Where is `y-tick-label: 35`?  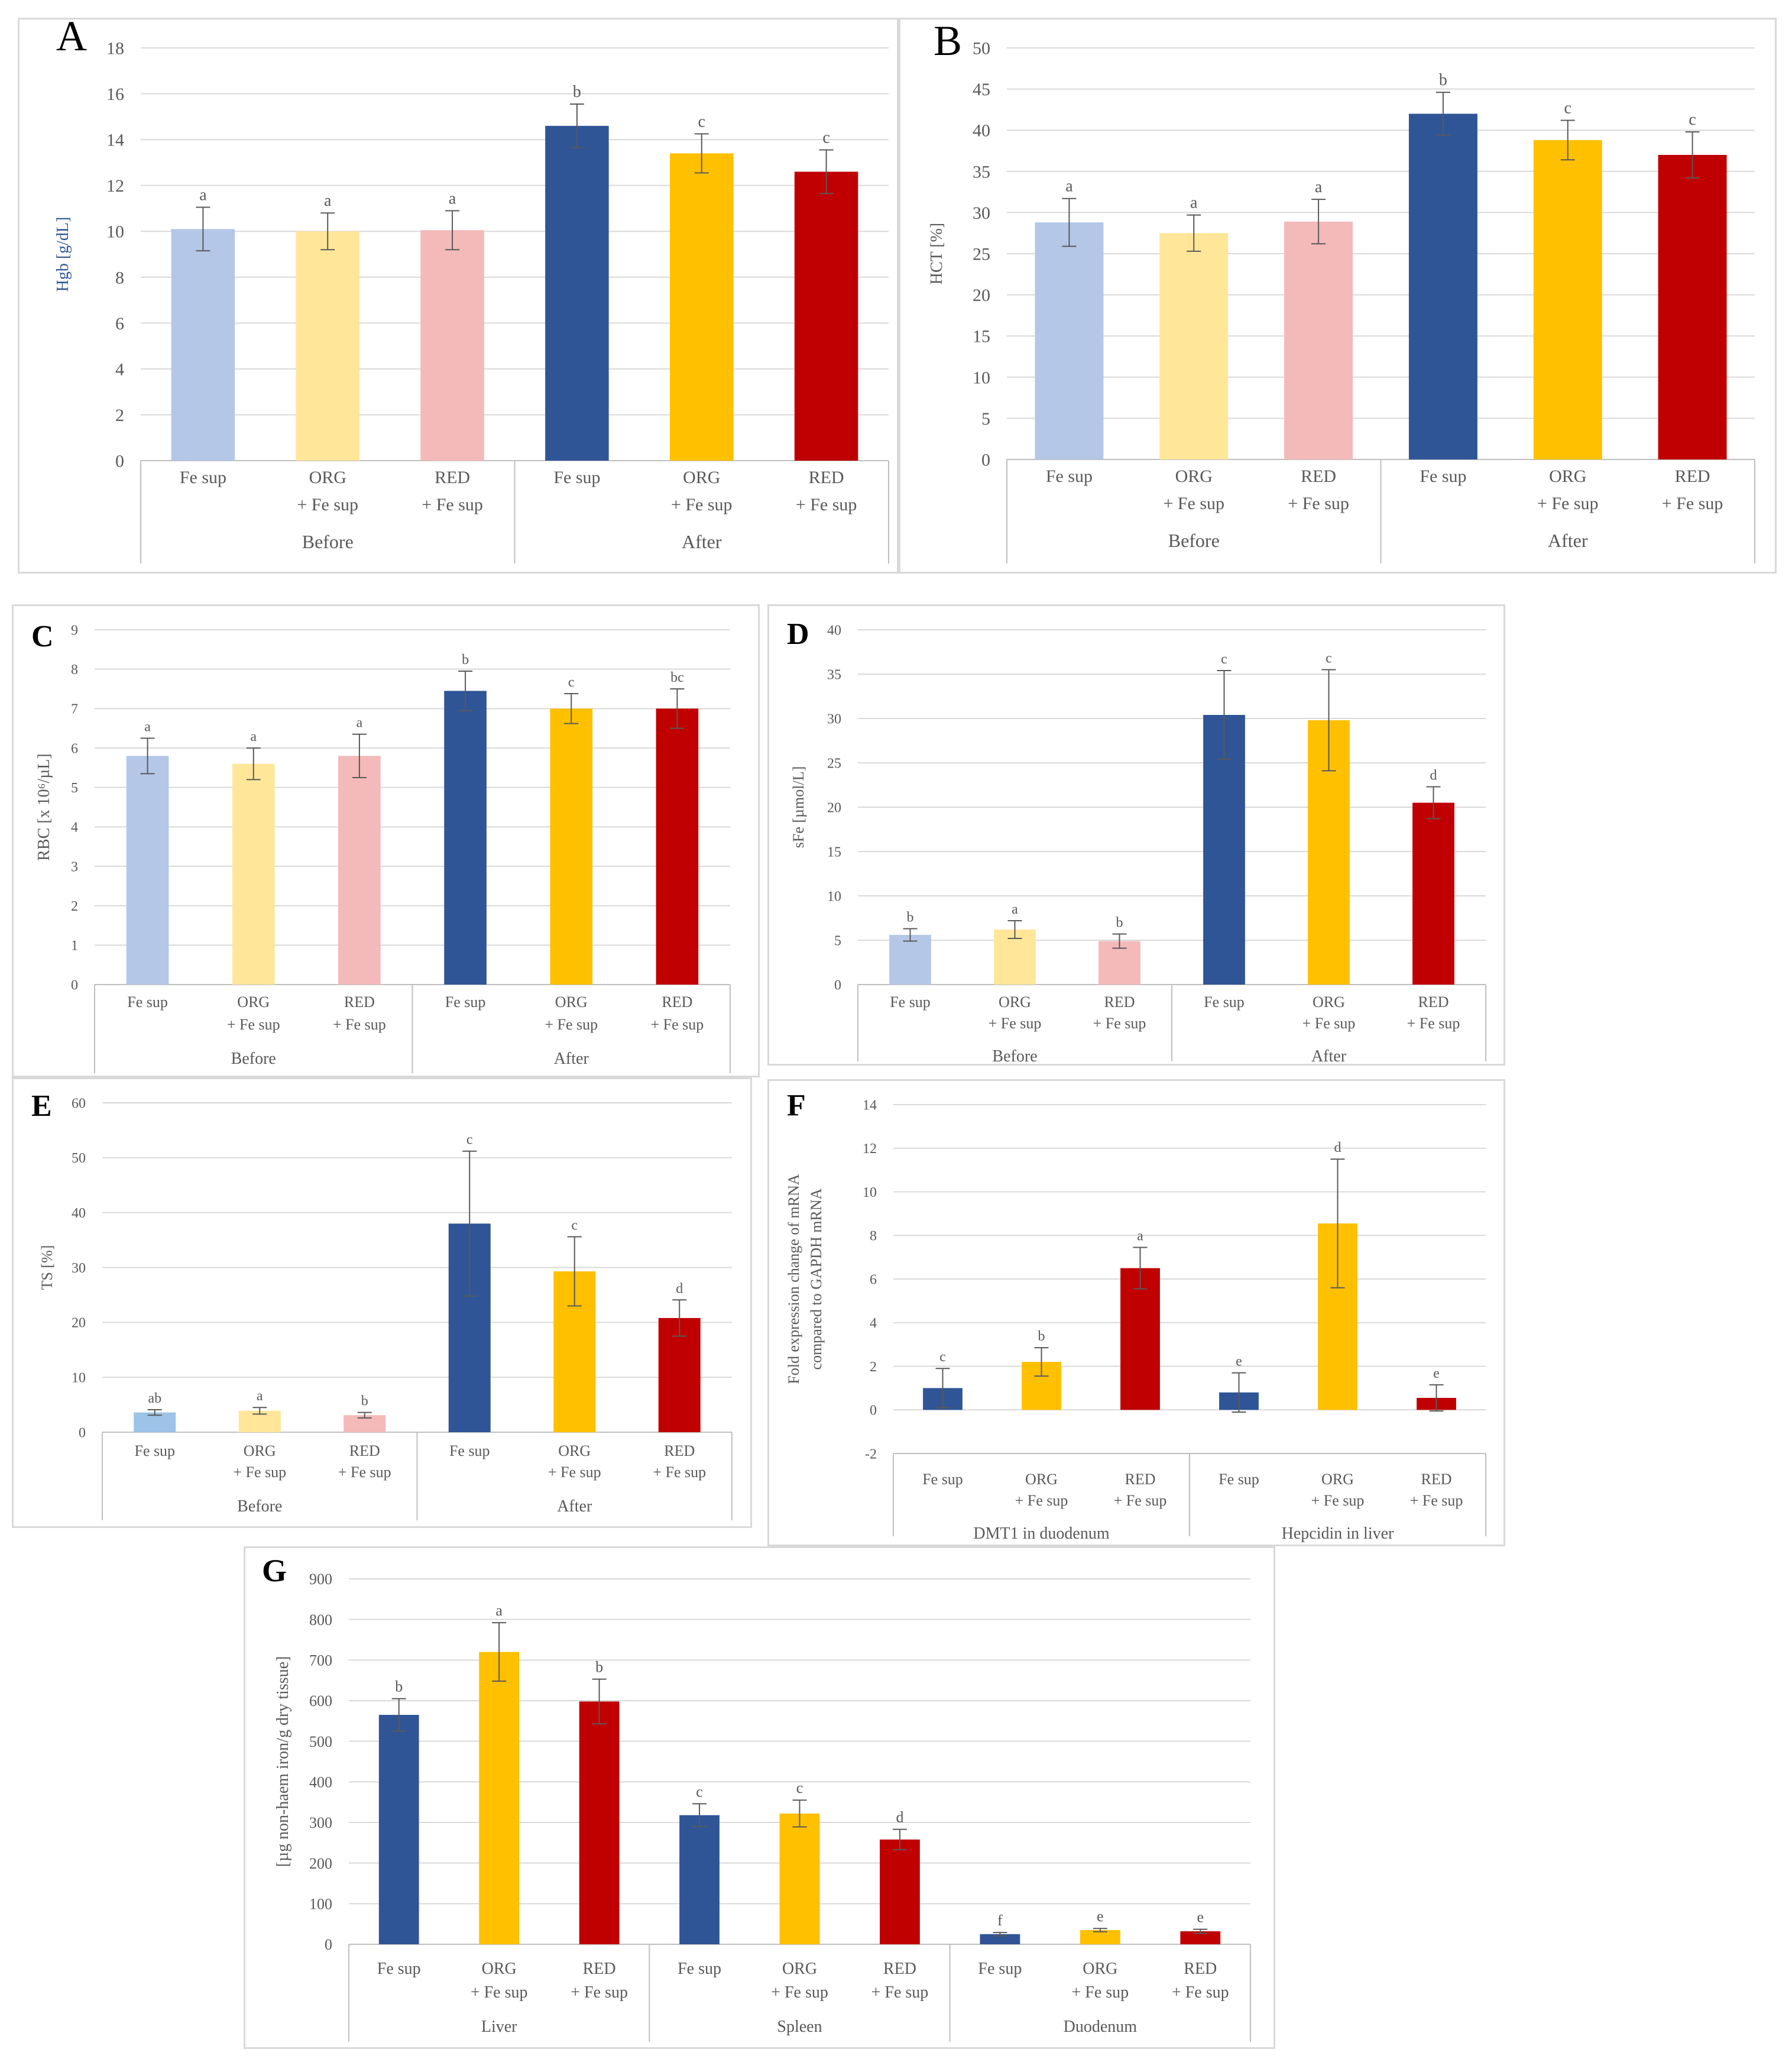
y-tick-label: 35 is located at coordinates (834, 674).